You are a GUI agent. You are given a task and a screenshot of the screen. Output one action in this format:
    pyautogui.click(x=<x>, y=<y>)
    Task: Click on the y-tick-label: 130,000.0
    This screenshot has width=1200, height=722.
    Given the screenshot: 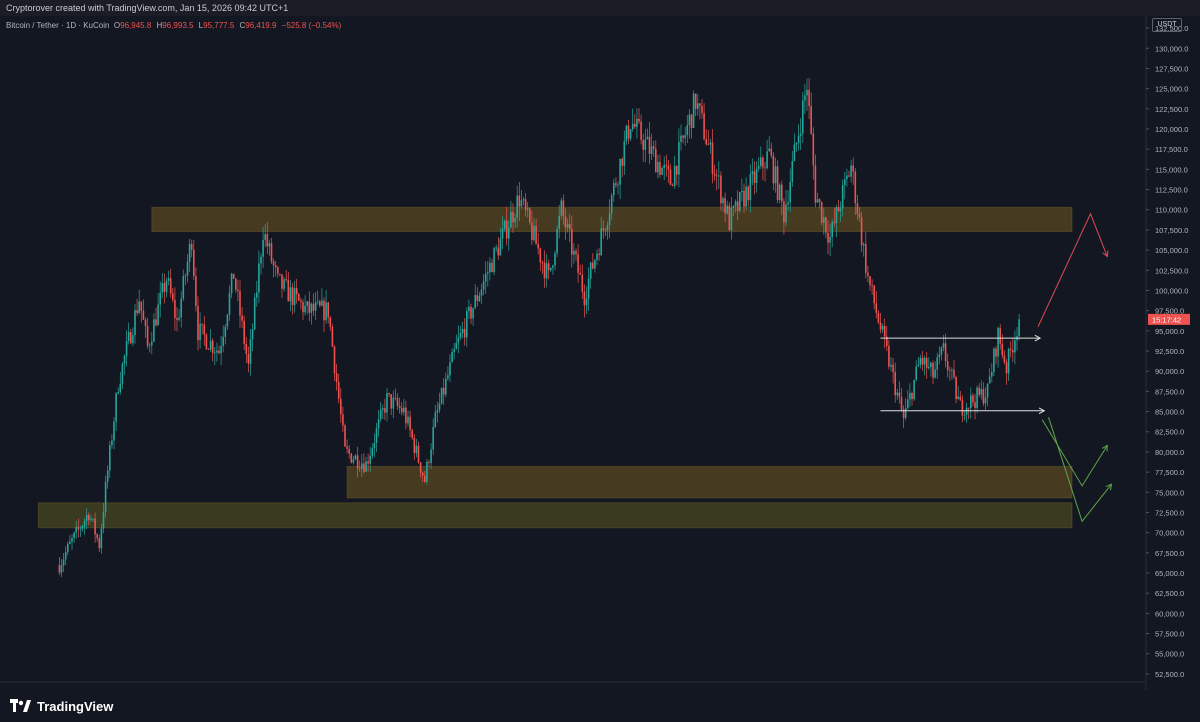 What is the action you would take?
    pyautogui.click(x=1171, y=48)
    